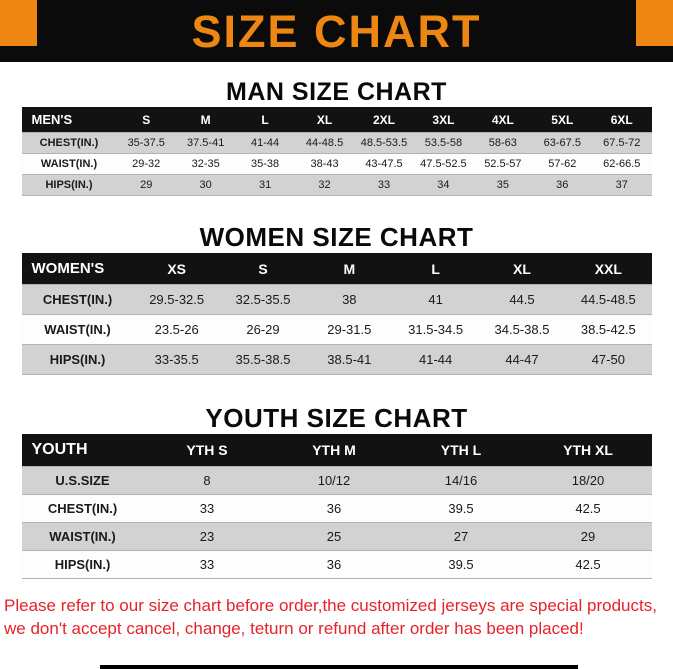 This screenshot has height=669, width=673. Describe the element at coordinates (146, 164) in the screenshot. I see `size-value-cell: 29-32` at that location.